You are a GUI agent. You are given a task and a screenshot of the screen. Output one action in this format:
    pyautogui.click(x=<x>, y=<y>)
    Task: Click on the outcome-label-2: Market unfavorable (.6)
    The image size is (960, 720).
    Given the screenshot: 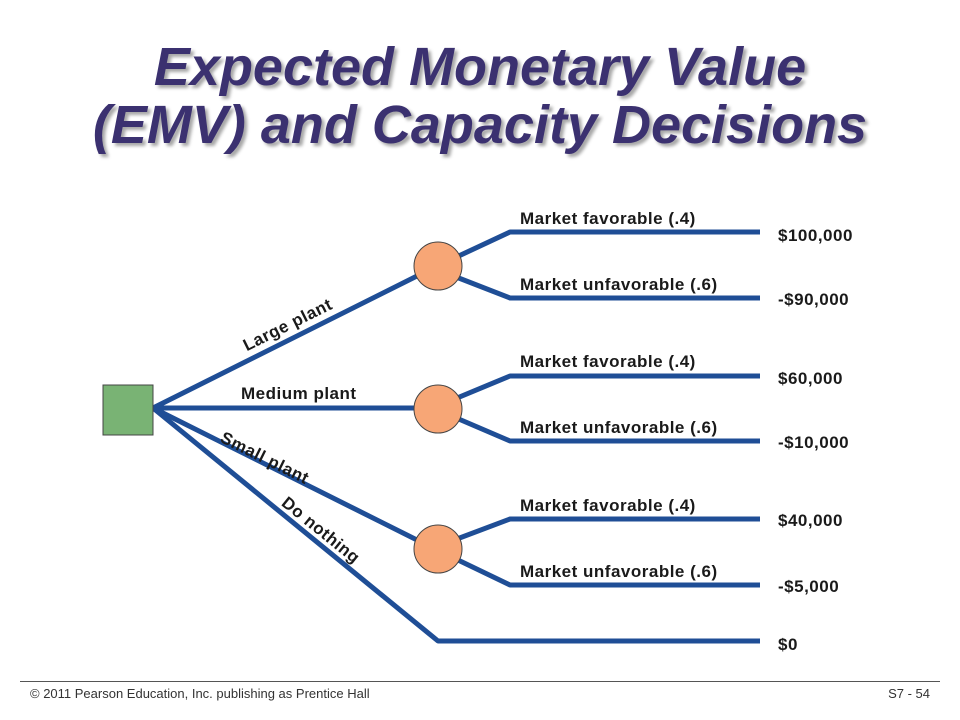 What is the action you would take?
    pyautogui.click(x=619, y=284)
    